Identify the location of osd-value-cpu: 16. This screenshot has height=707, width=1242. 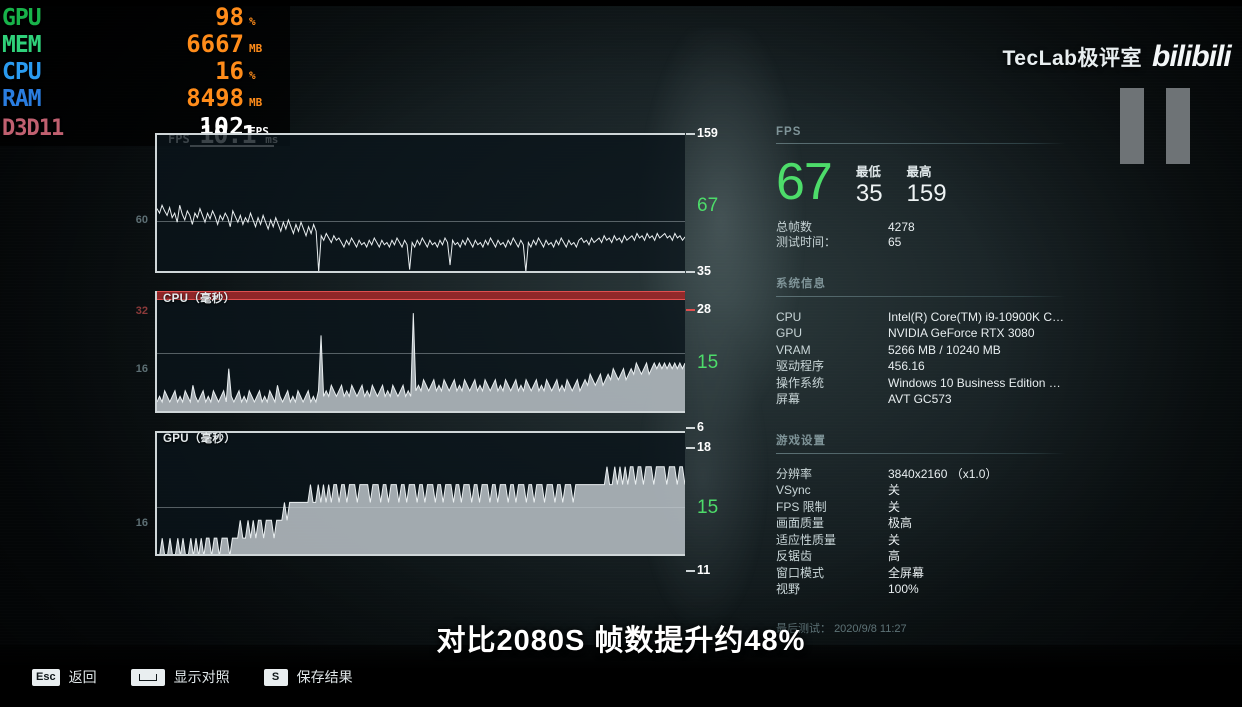
(229, 71).